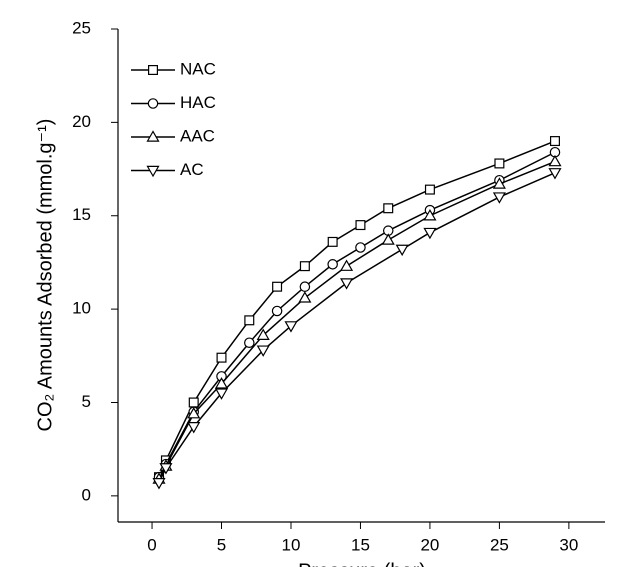 The image size is (626, 567). Describe the element at coordinates (362, 563) in the screenshot. I see `x-axis-label: Pressure (bar)` at that location.